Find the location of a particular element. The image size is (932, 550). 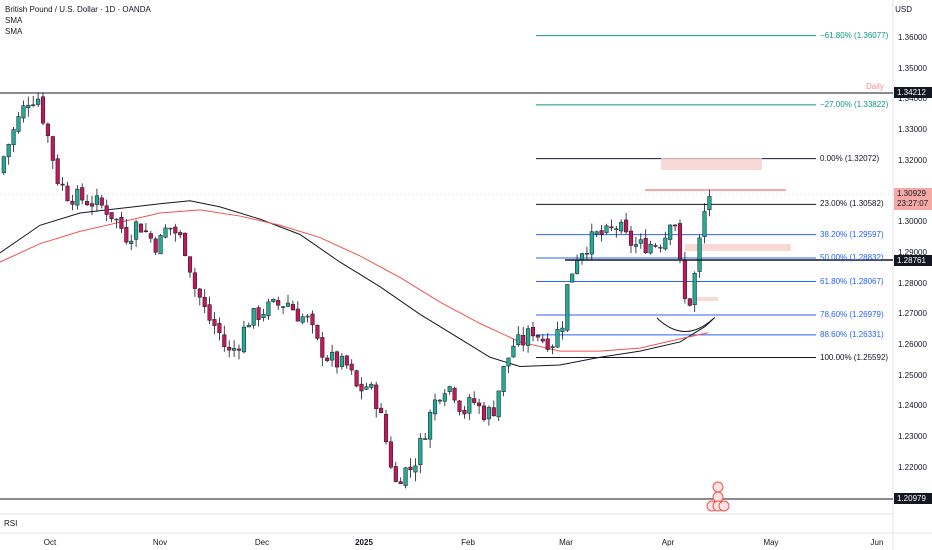

price-axis-label: 1.35000 is located at coordinates (912, 68).